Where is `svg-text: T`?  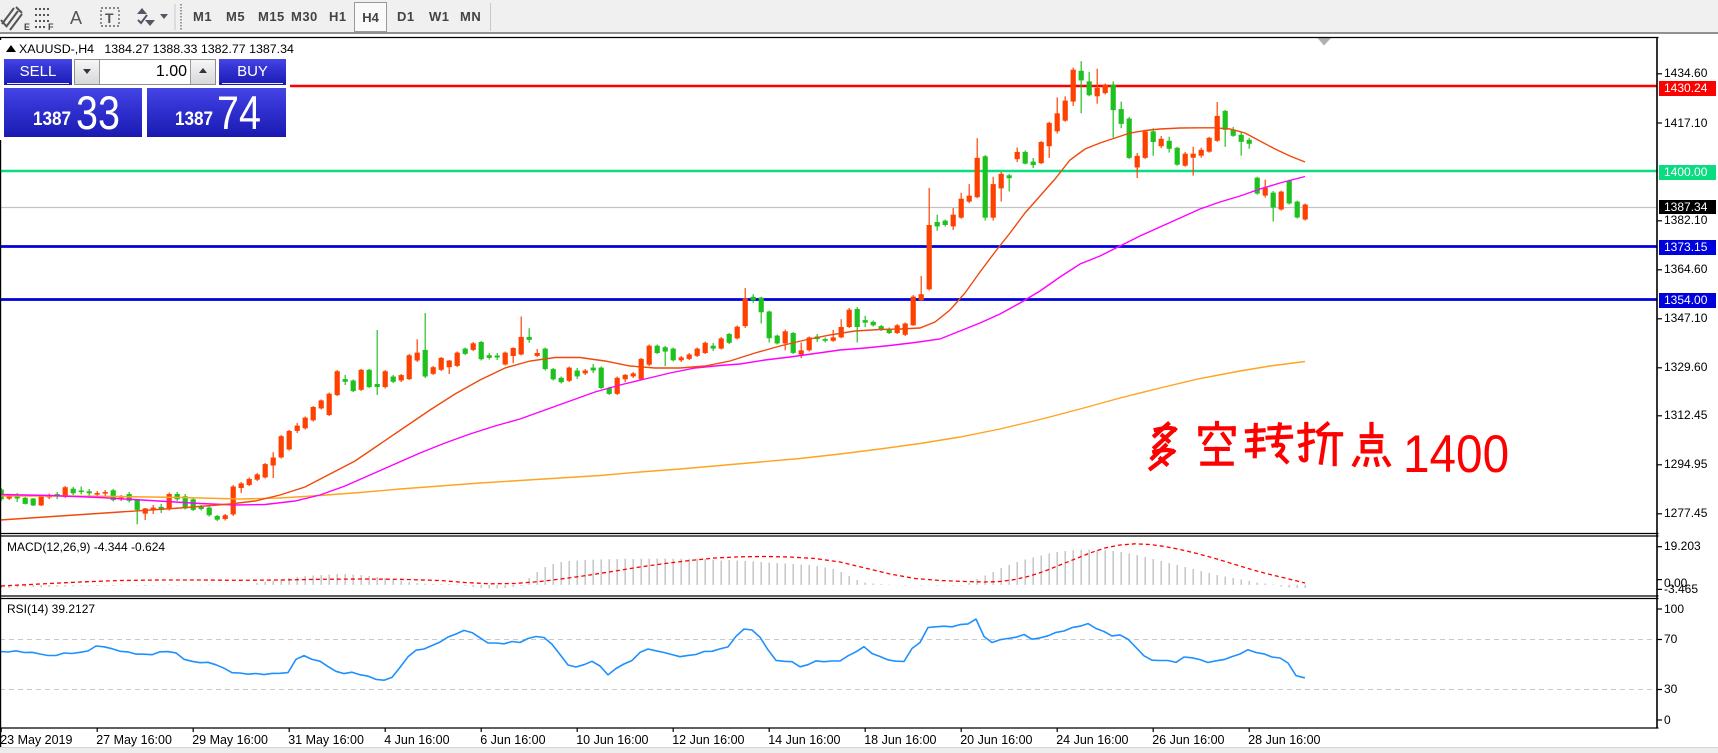 svg-text: T is located at coordinates (109, 18).